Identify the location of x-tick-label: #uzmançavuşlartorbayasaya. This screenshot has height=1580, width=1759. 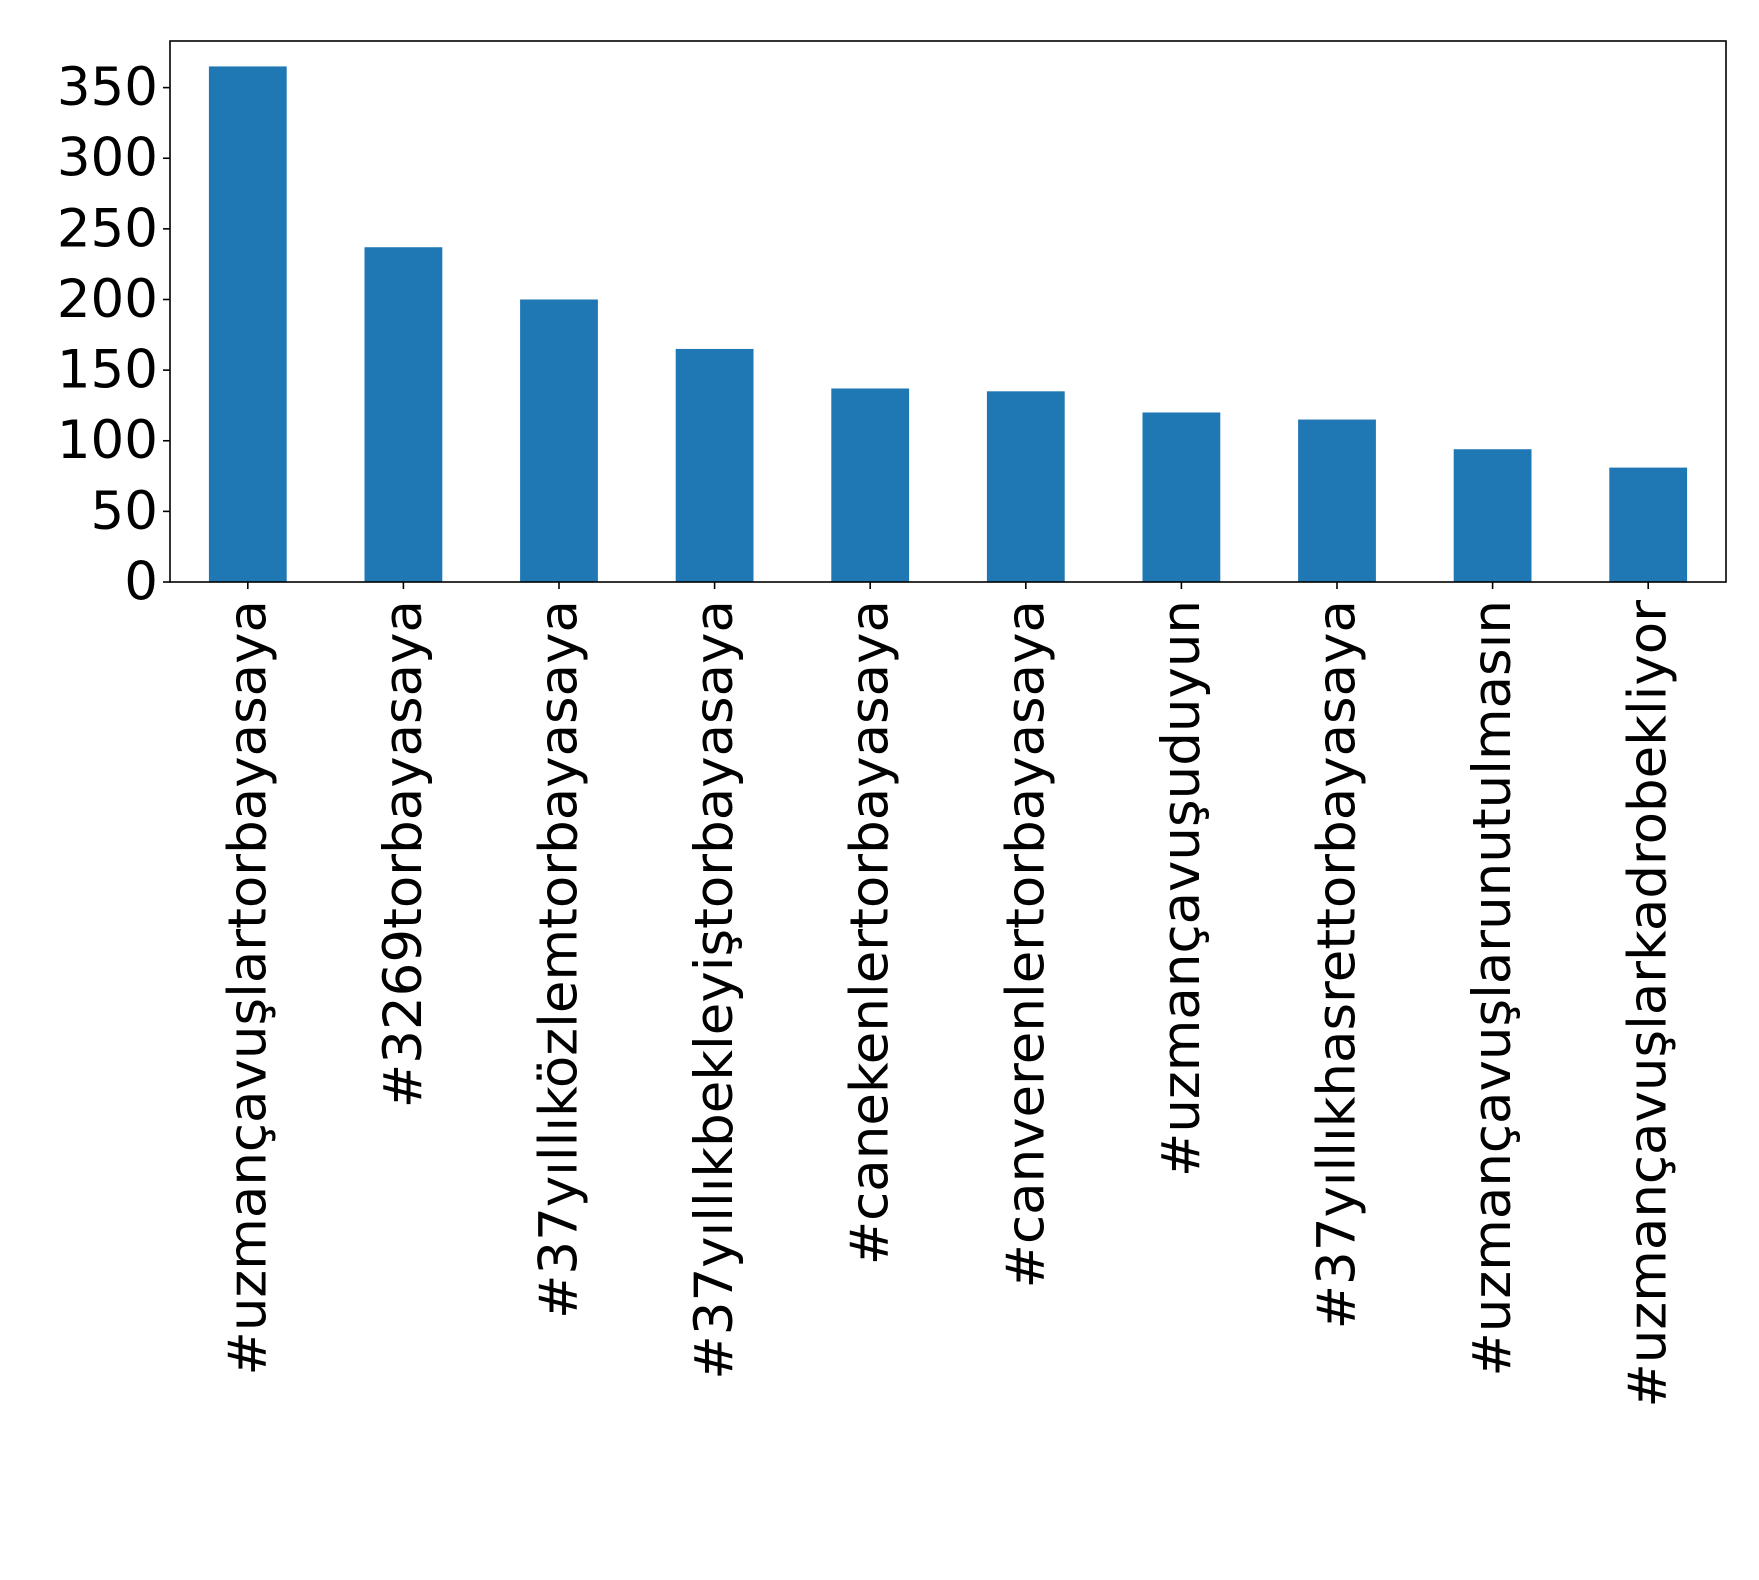
(247, 988).